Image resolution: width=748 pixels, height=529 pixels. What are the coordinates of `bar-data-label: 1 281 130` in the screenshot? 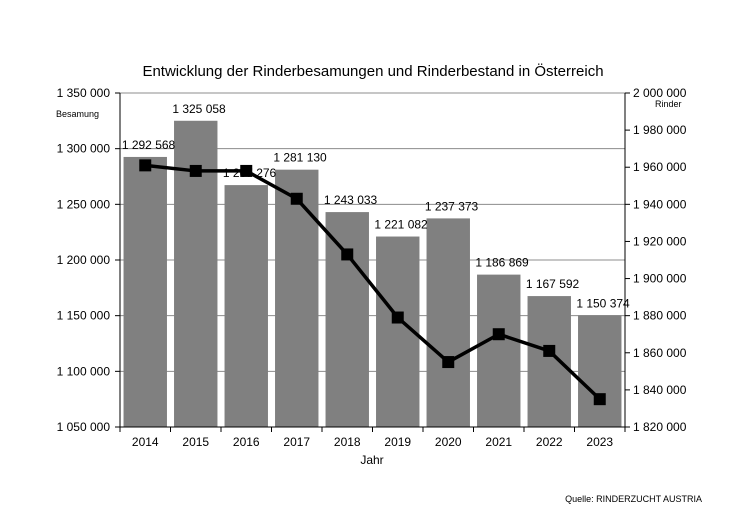 It's located at (300, 158).